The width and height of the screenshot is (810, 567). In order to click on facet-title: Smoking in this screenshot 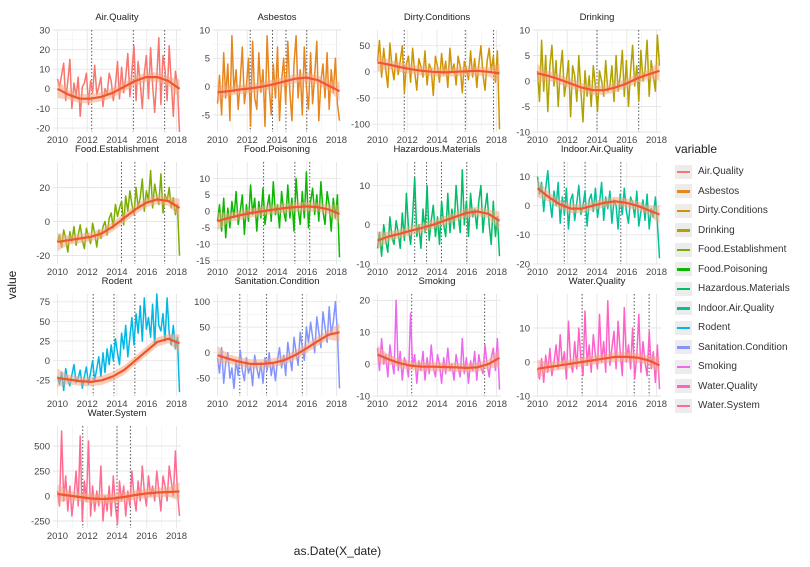, I will do `click(437, 281)`.